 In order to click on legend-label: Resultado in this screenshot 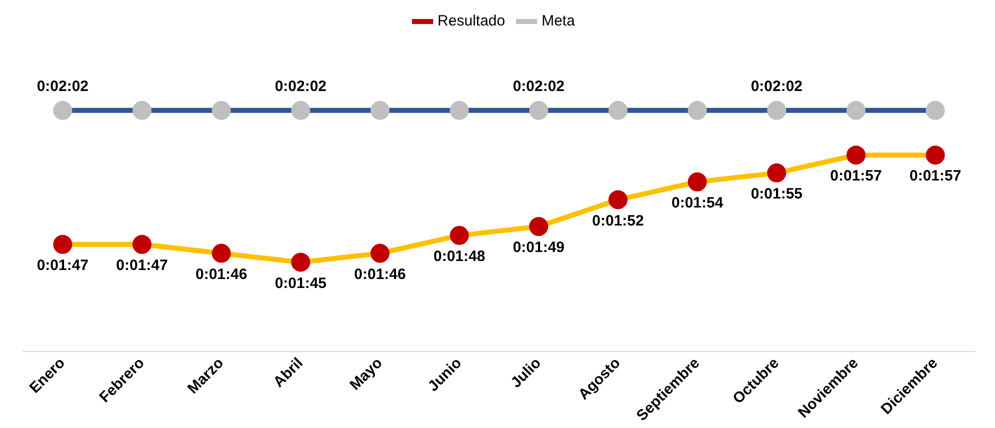, I will do `click(472, 21)`.